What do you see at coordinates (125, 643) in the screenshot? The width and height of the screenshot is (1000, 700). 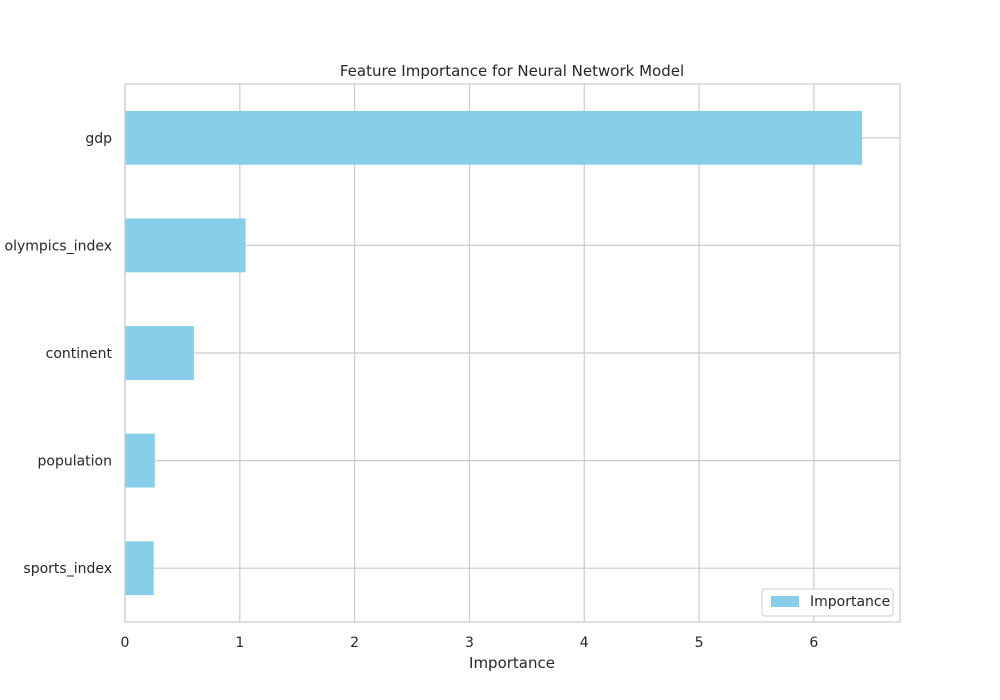 I see `x-tick-label: 0` at bounding box center [125, 643].